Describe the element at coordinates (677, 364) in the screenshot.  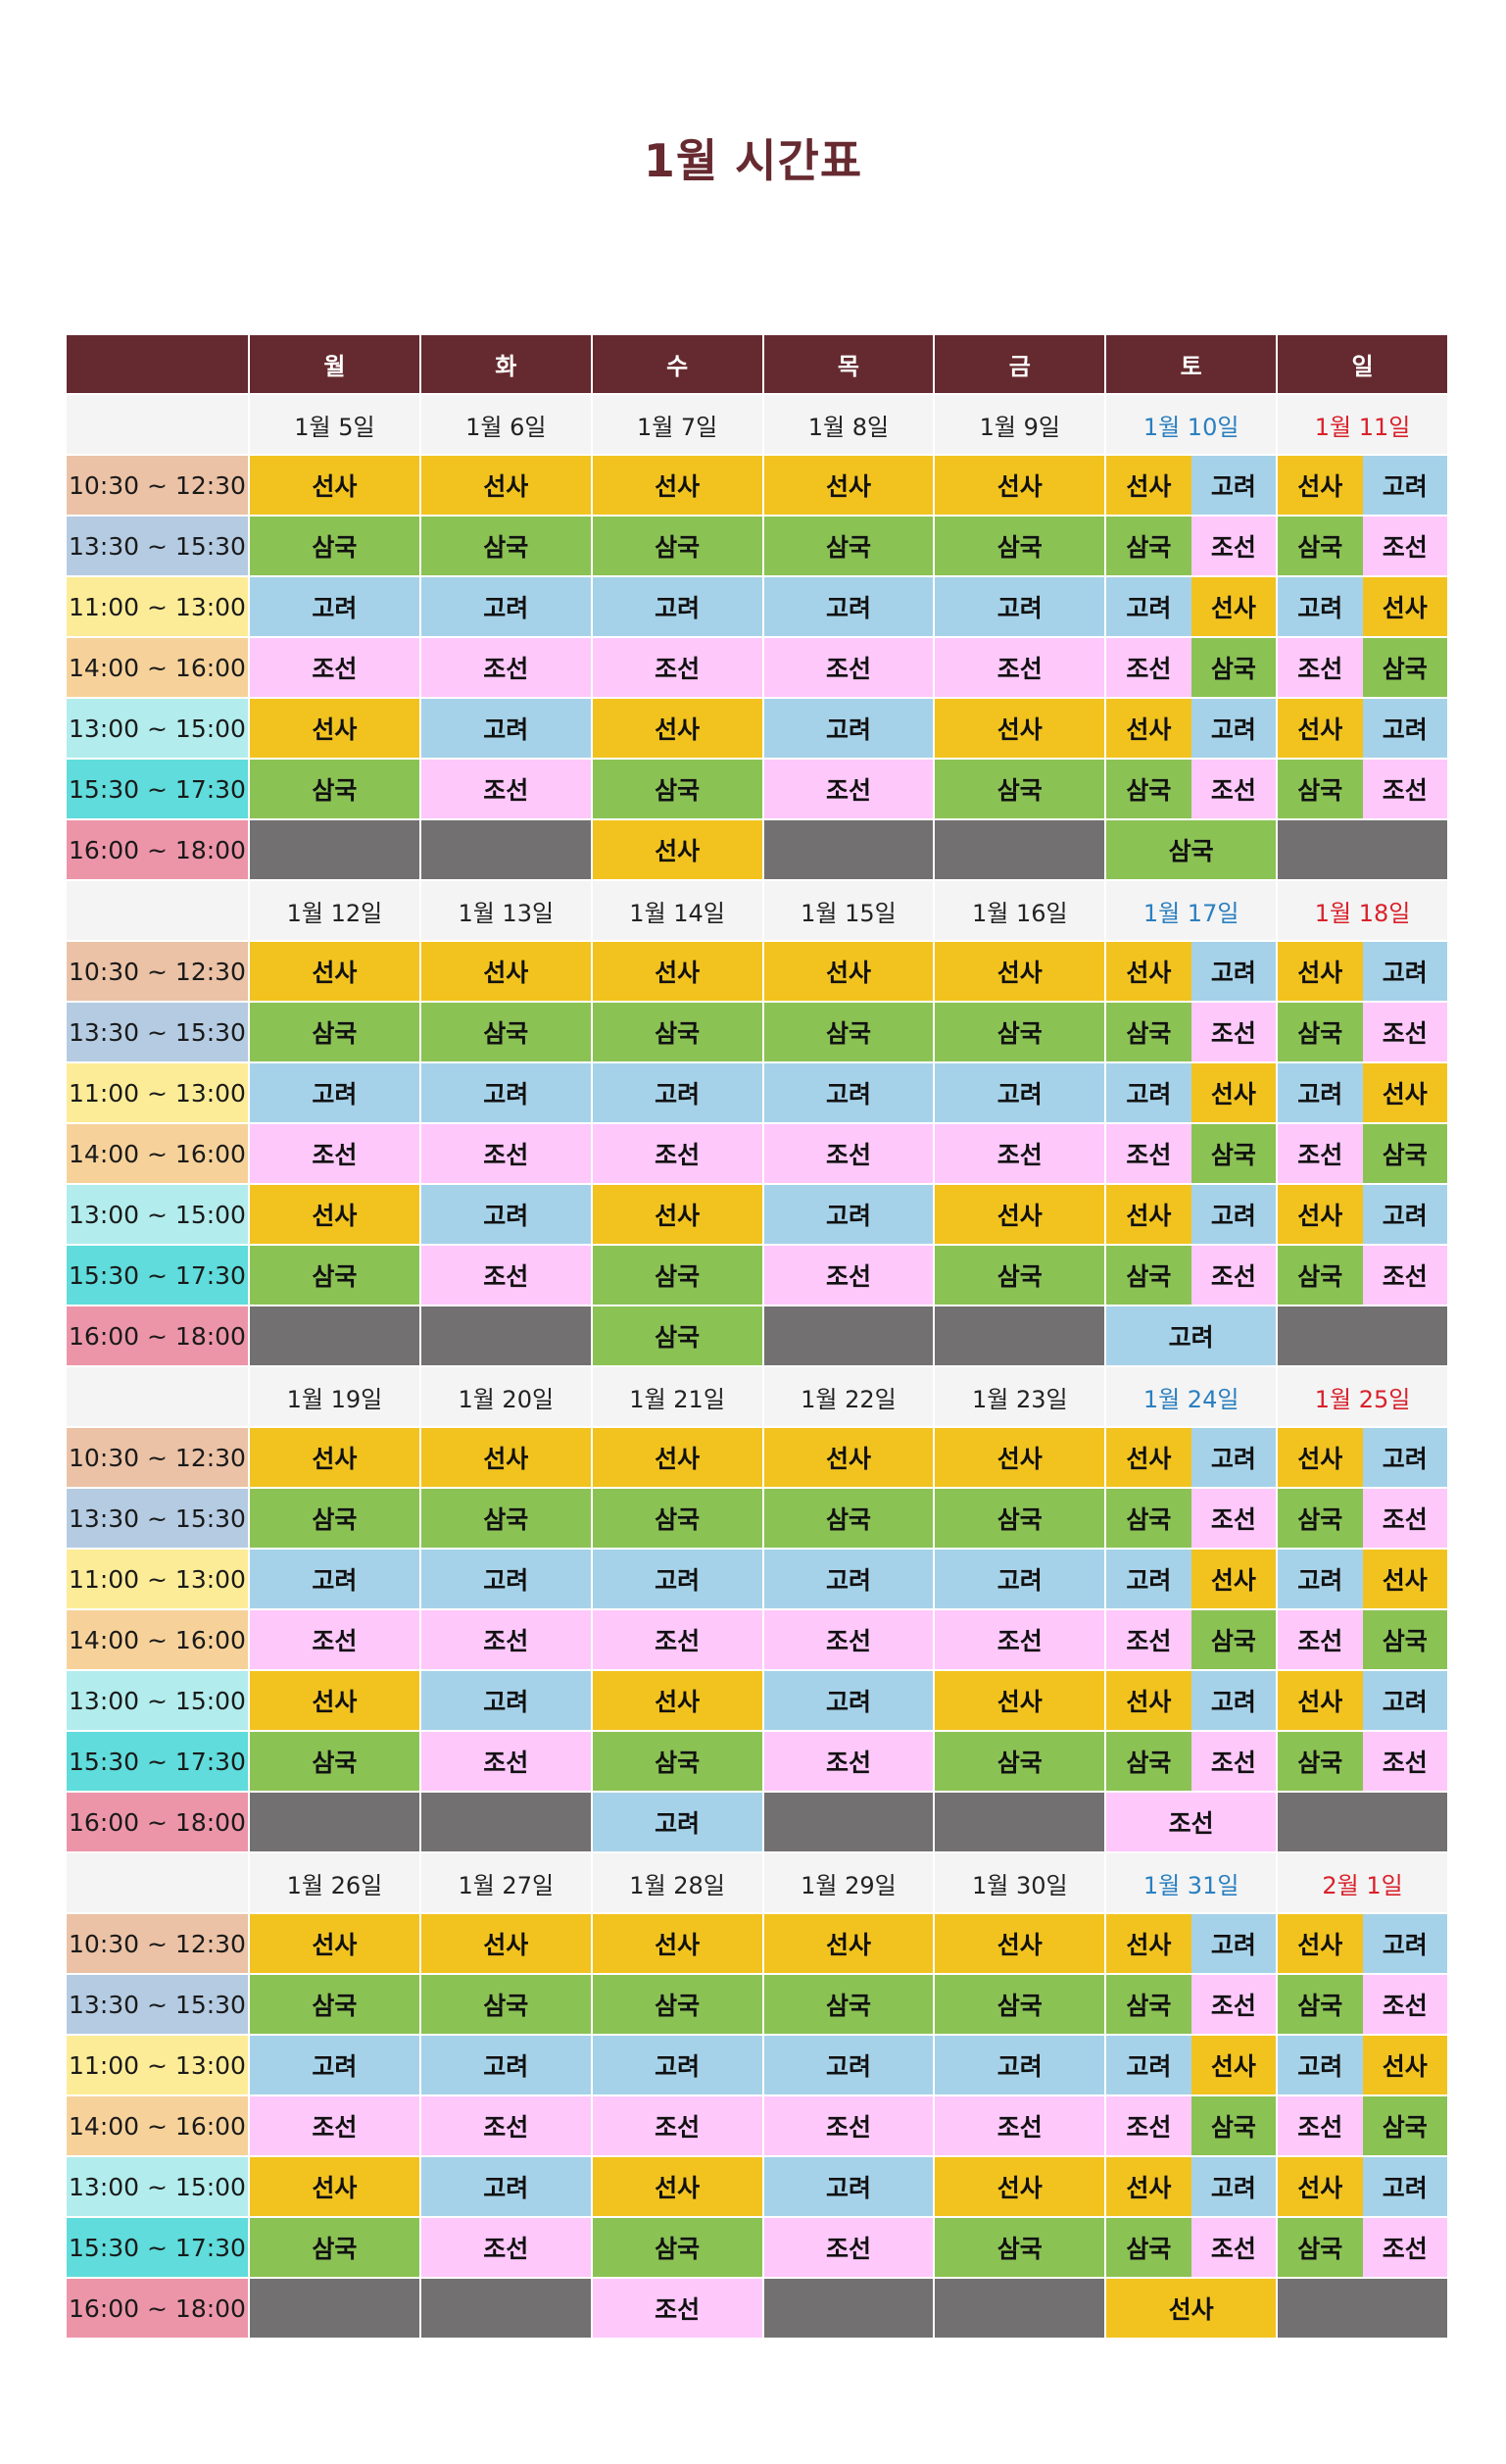
I see `weekday-header-wed: 수` at that location.